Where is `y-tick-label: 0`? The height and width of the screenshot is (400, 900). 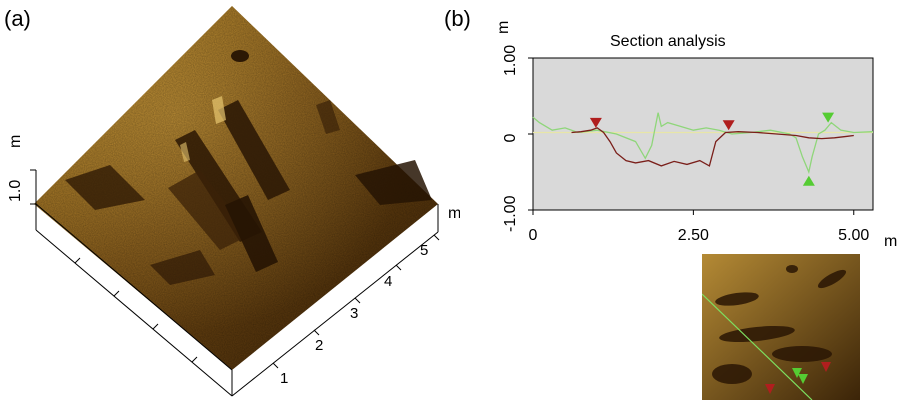 y-tick-label: 0 is located at coordinates (510, 137).